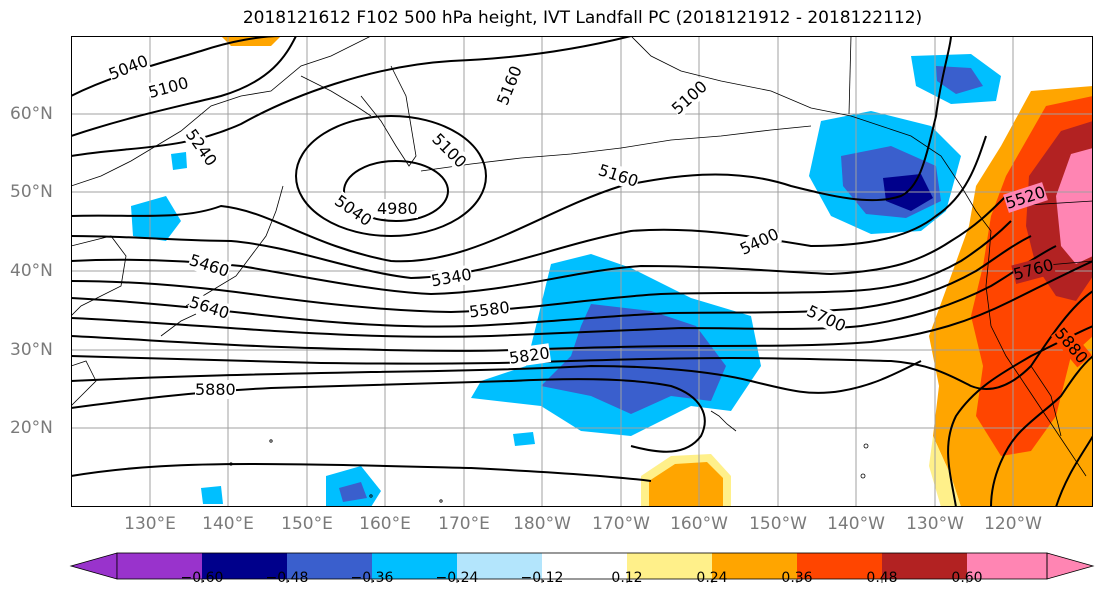 This screenshot has width=1105, height=601. I want to click on lon-label: 170°E, so click(464, 524).